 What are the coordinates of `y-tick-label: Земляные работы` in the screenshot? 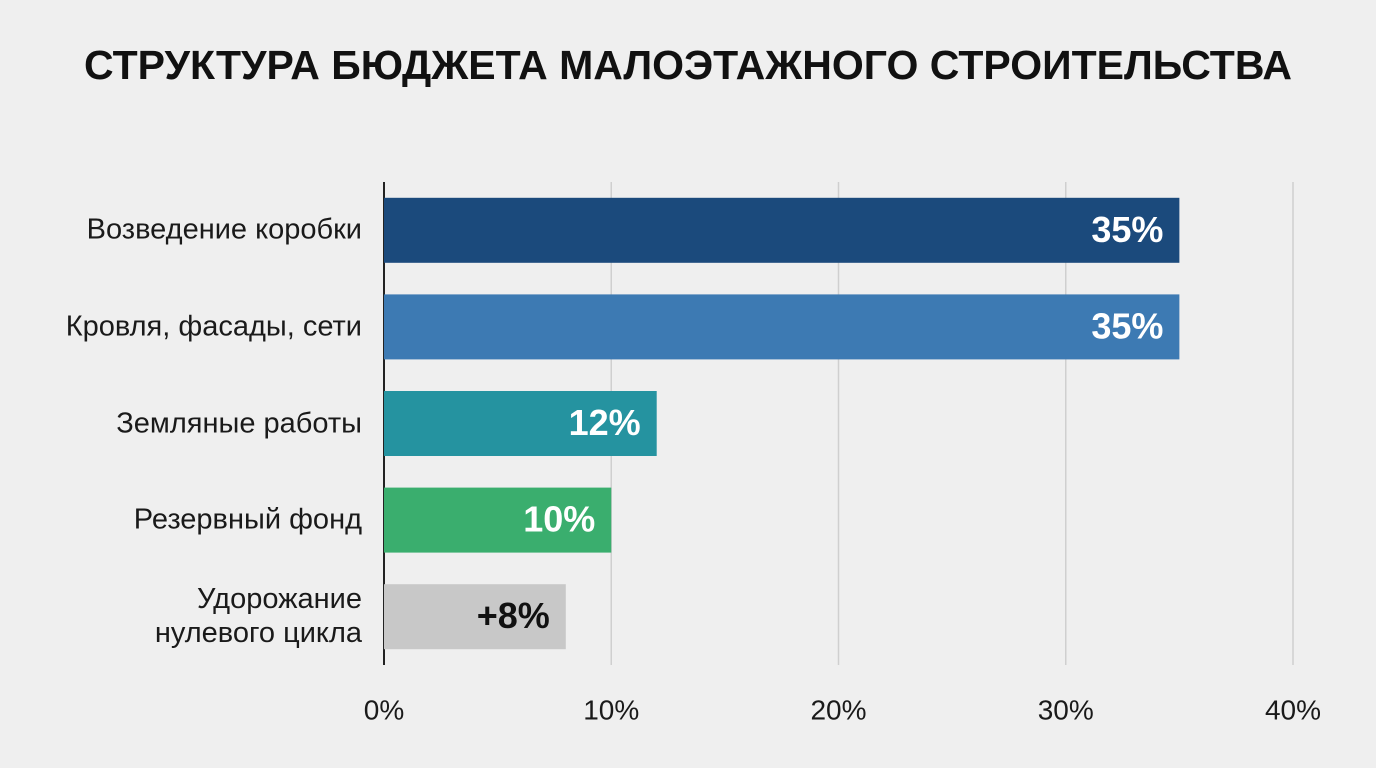 It's located at (239, 423).